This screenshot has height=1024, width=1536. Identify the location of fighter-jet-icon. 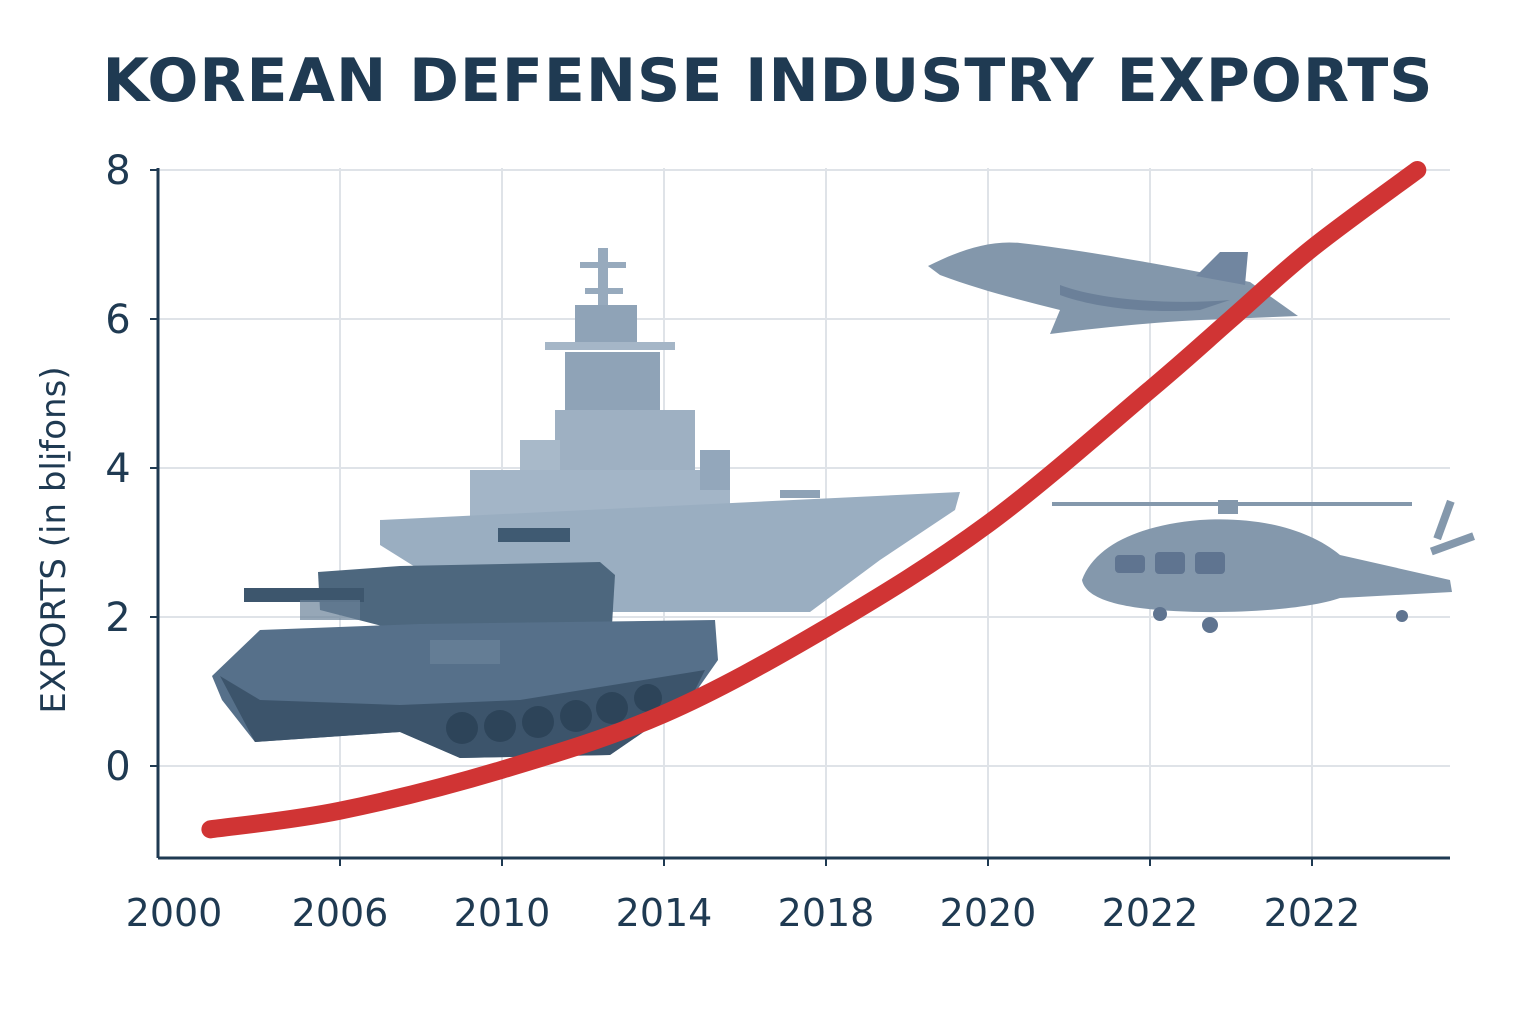
(1113, 288).